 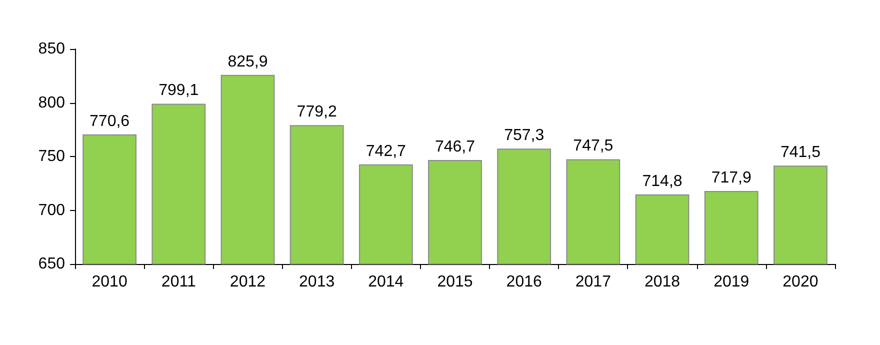 What do you see at coordinates (248, 282) in the screenshot?
I see `x-tick-label: 2012` at bounding box center [248, 282].